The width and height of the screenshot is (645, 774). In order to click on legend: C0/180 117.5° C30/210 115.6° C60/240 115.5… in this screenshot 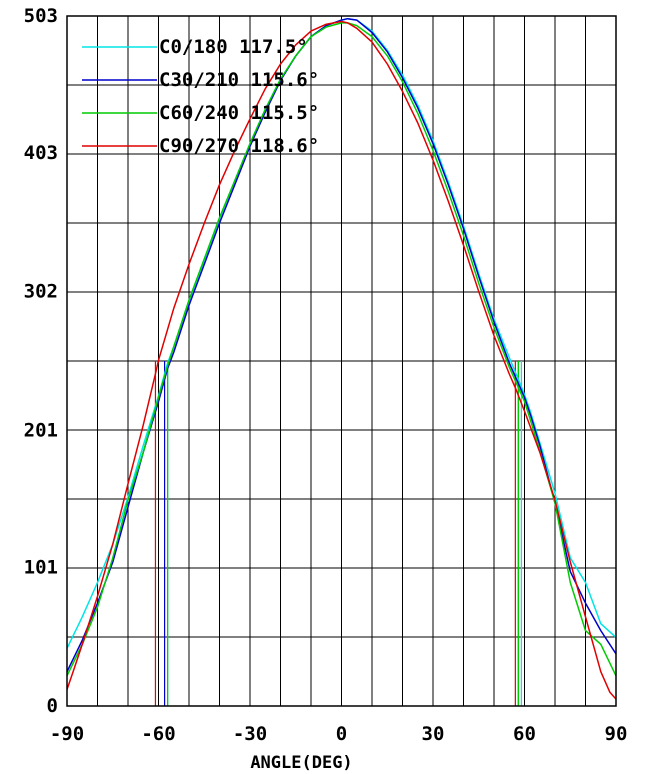, I will do `click(200, 96)`.